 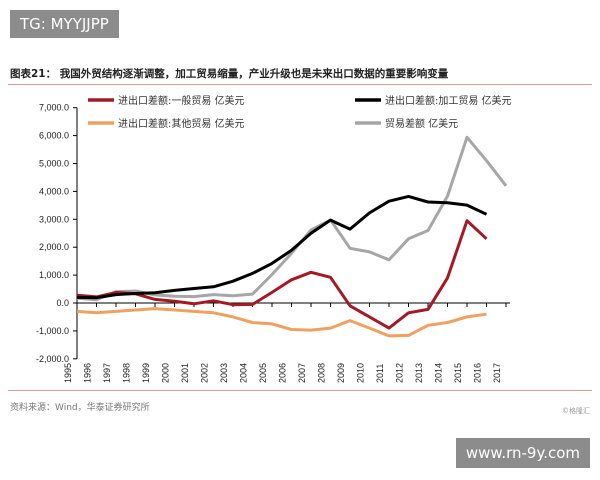 I want to click on y-tick-label: 6,000.0, so click(x=54, y=136).